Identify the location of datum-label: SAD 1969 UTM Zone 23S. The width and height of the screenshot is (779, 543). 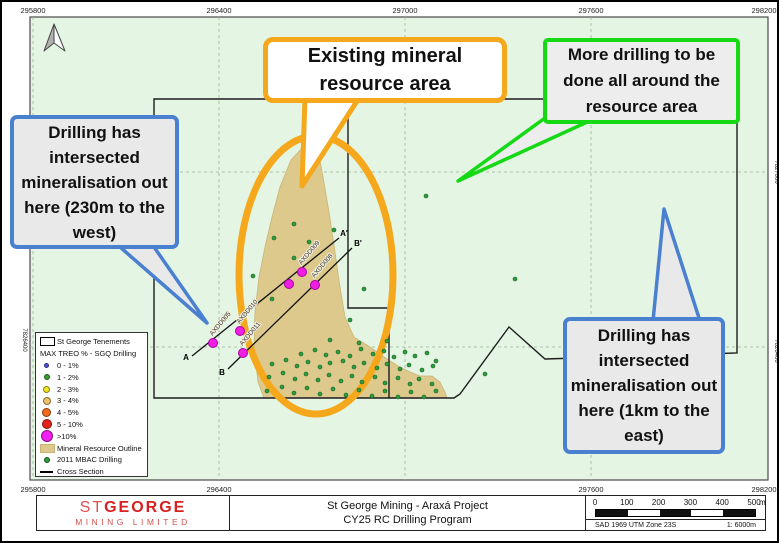
(636, 525).